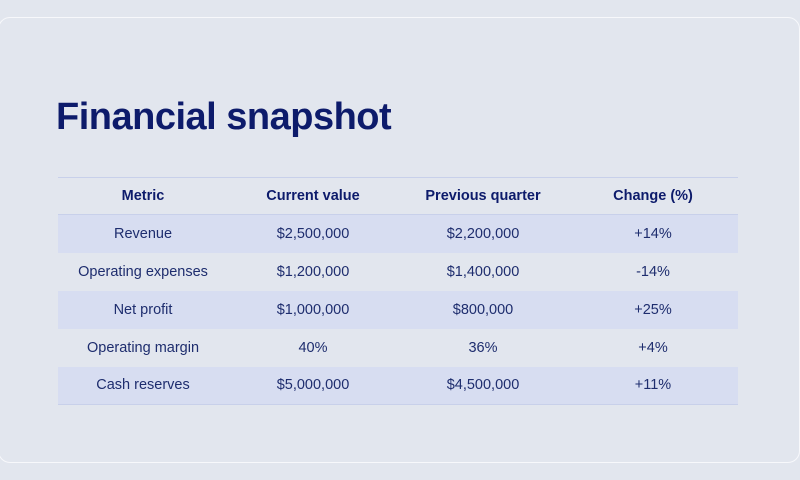 Image resolution: width=800 pixels, height=480 pixels. I want to click on cell-change: +14%, so click(653, 233).